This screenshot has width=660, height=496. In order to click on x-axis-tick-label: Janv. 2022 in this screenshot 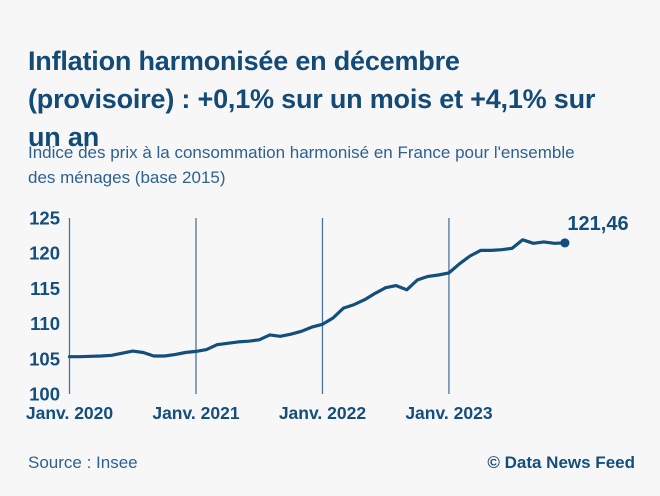, I will do `click(323, 413)`.